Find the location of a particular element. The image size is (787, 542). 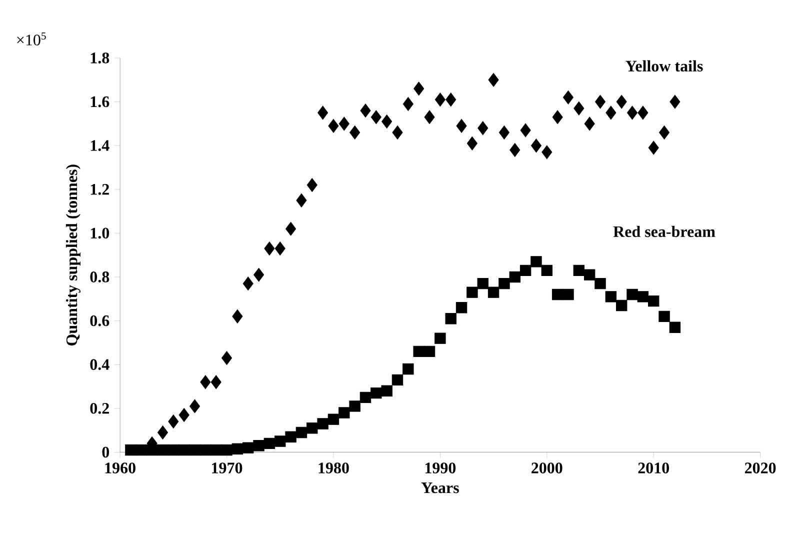

y-tick-label: 1.2 is located at coordinates (99, 189).